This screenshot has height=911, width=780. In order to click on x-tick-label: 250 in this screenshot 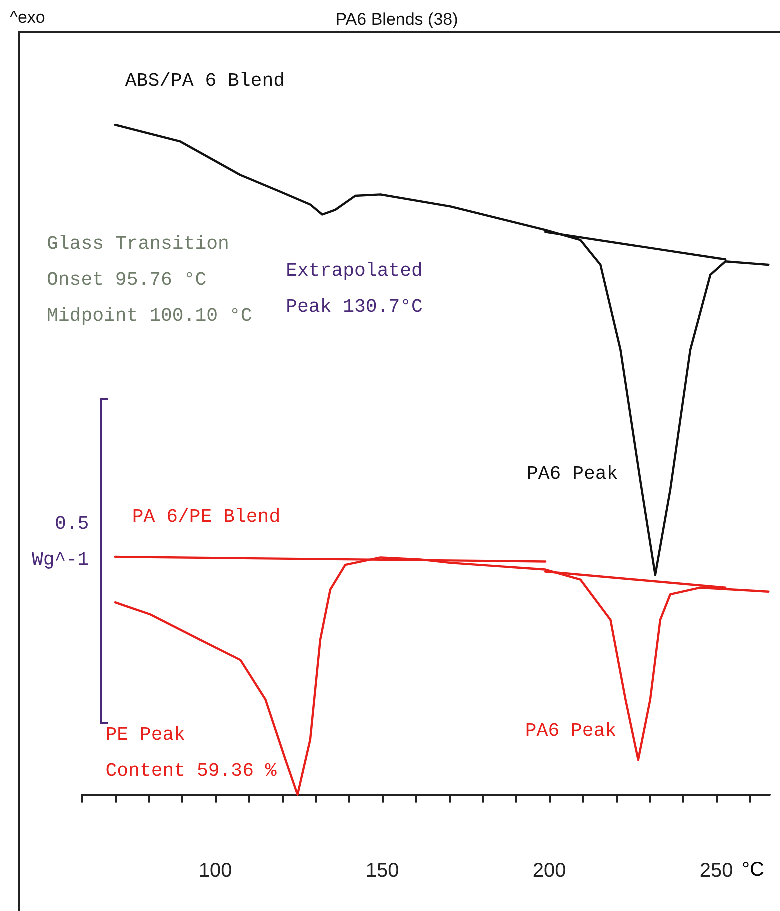, I will do `click(717, 871)`.